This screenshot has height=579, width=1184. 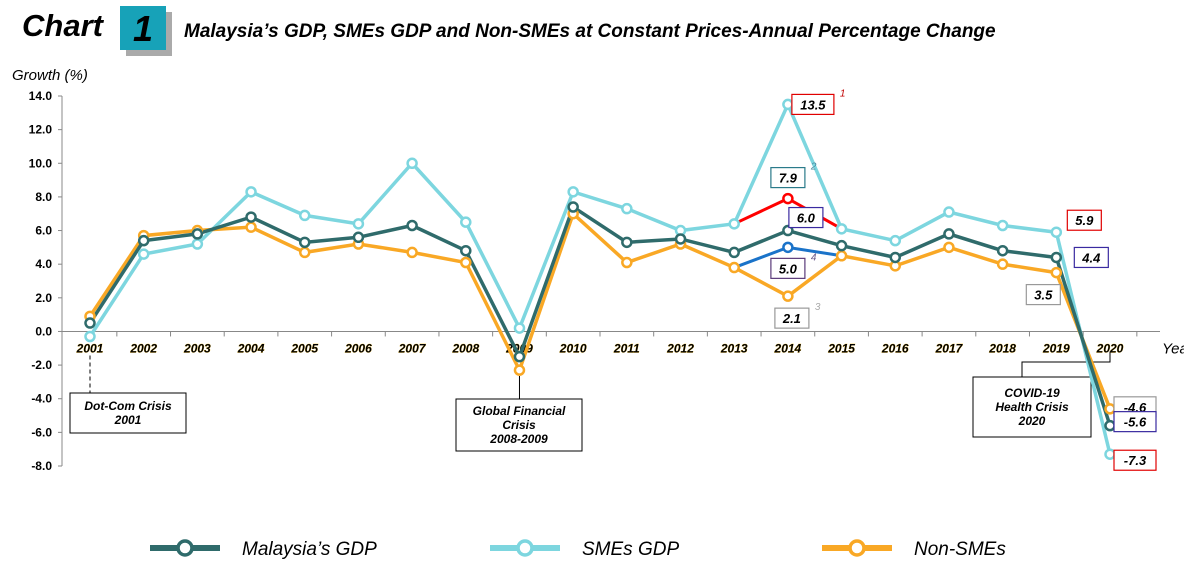 What do you see at coordinates (41, 96) in the screenshot?
I see `y-tick-label: 14.0` at bounding box center [41, 96].